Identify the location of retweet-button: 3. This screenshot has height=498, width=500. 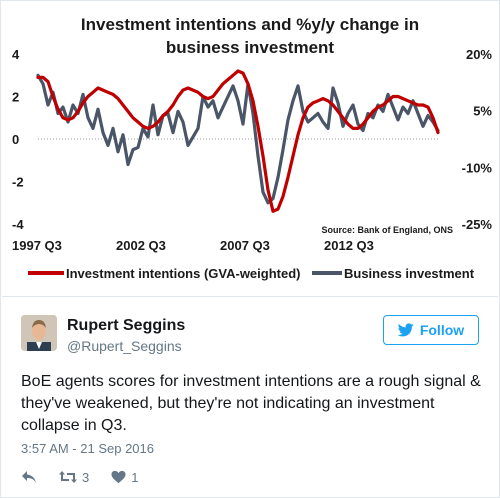
(74, 477).